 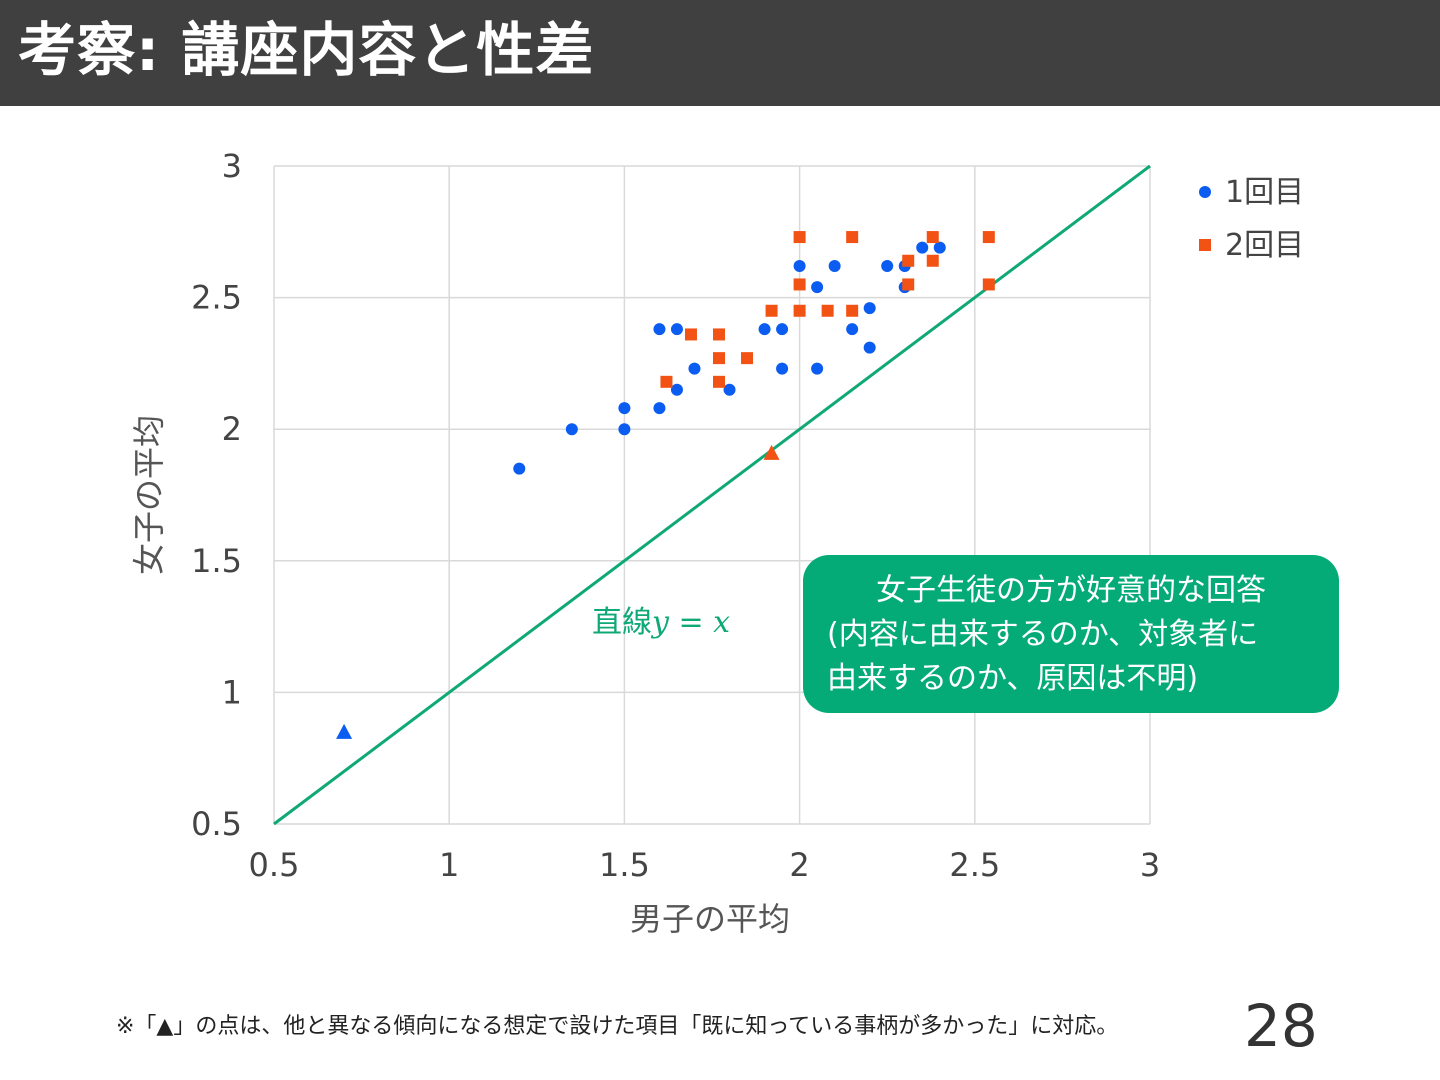 I want to click on callout-line: (内容に由来するのか、対象者に, so click(x=1043, y=634).